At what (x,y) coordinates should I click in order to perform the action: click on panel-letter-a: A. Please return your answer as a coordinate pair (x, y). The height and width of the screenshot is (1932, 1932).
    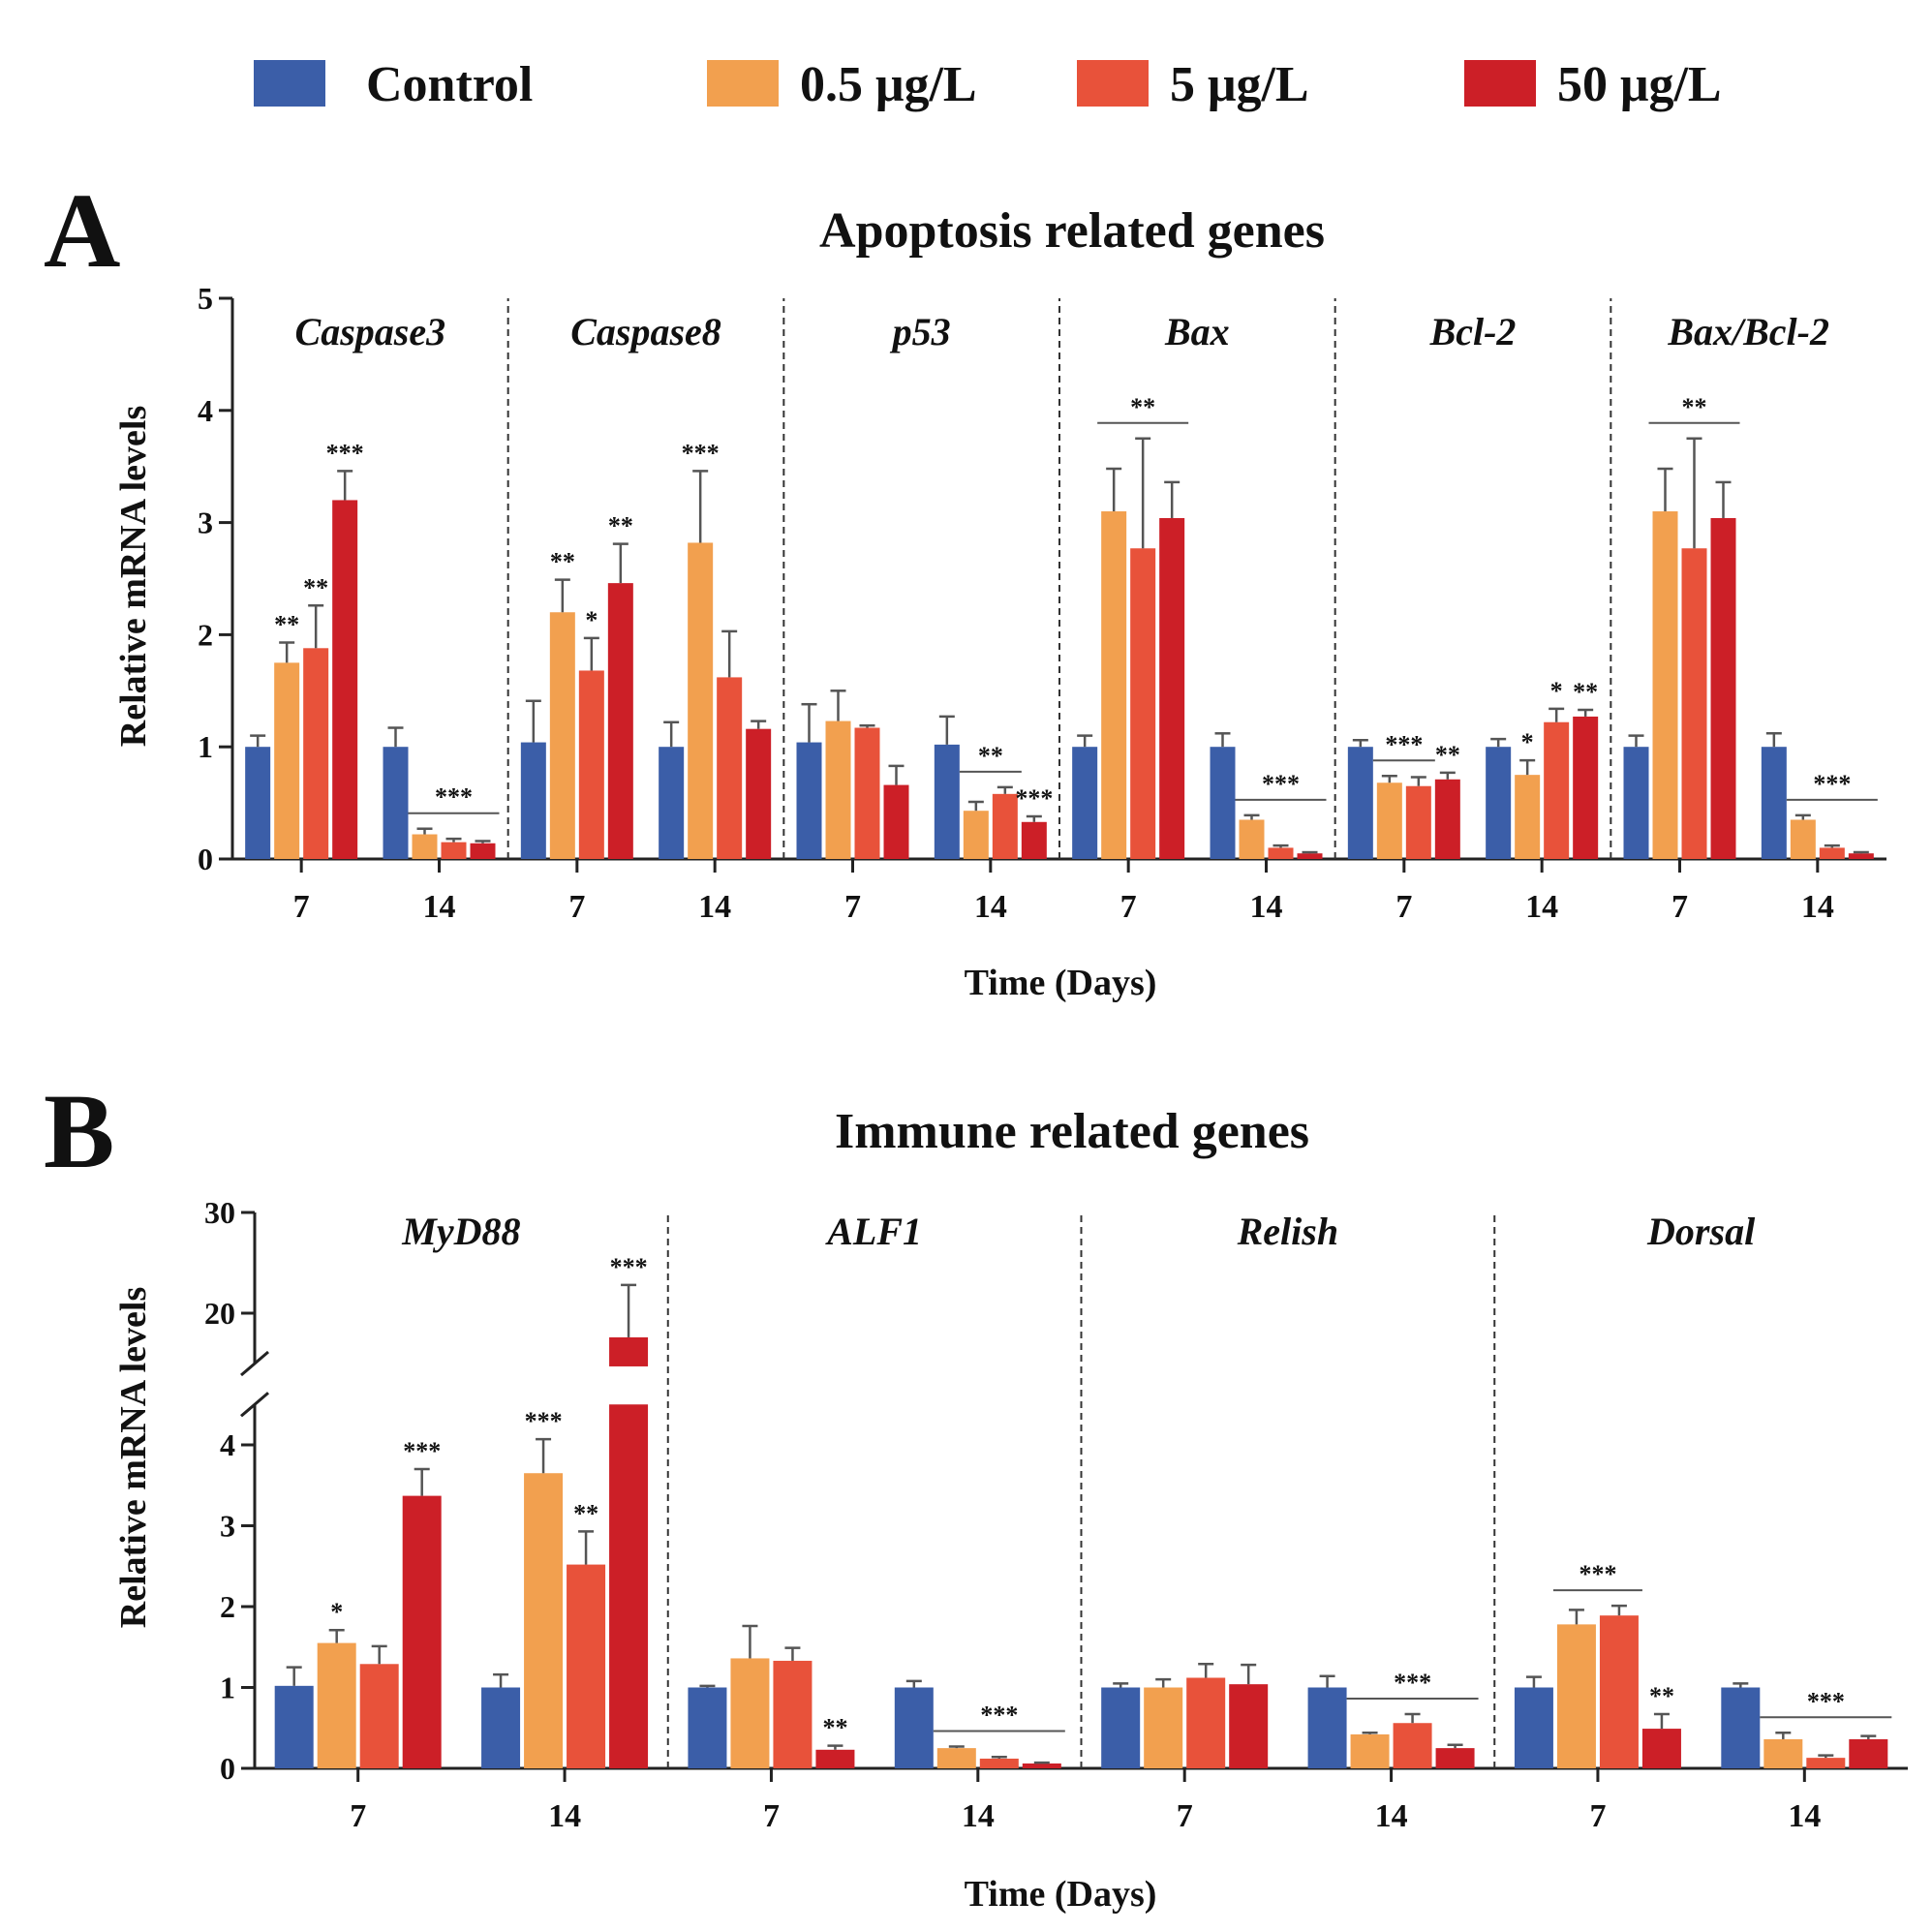
    Looking at the image, I should click on (82, 230).